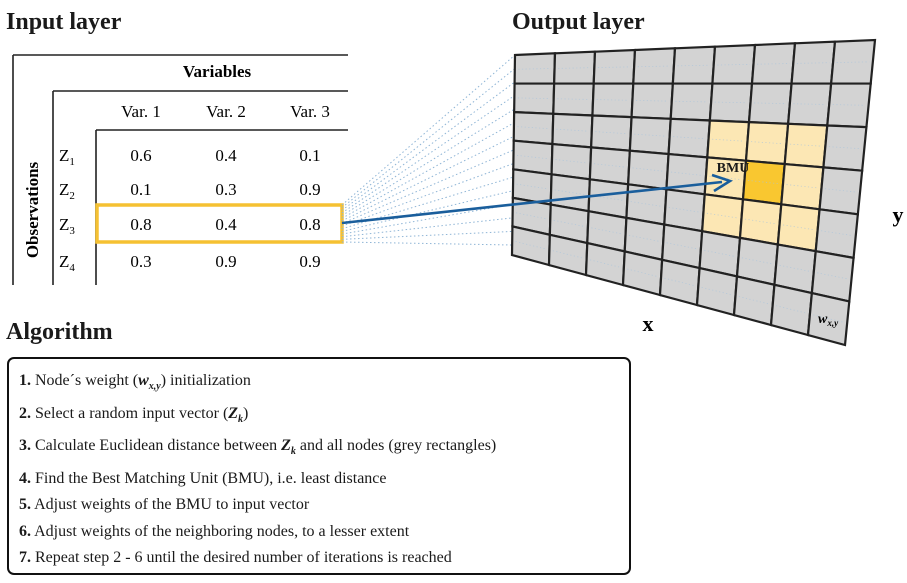 This screenshot has height=583, width=907. I want to click on weight-letter: w, so click(823, 319).